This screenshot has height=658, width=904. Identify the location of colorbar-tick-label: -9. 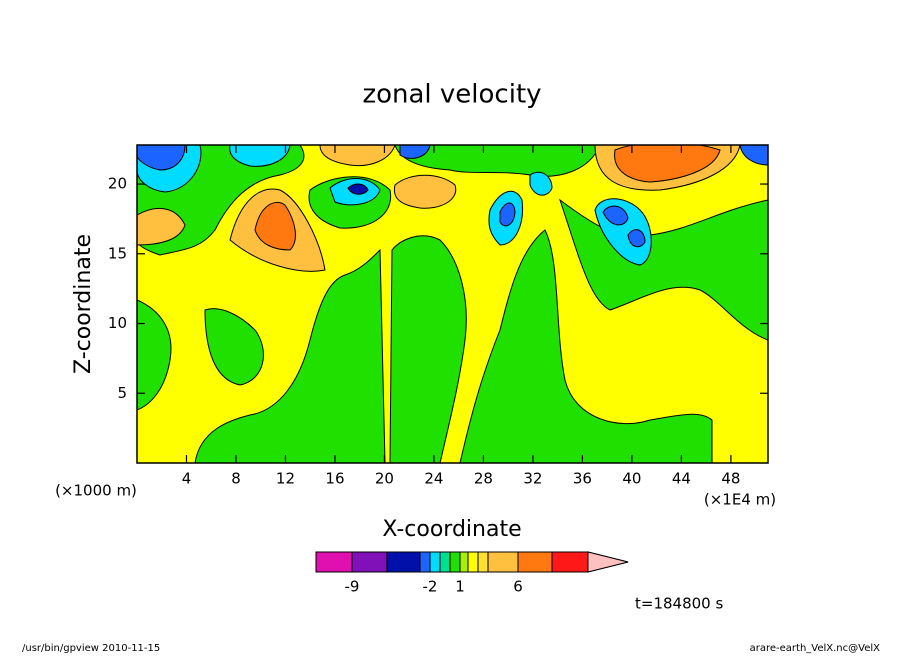
(352, 587).